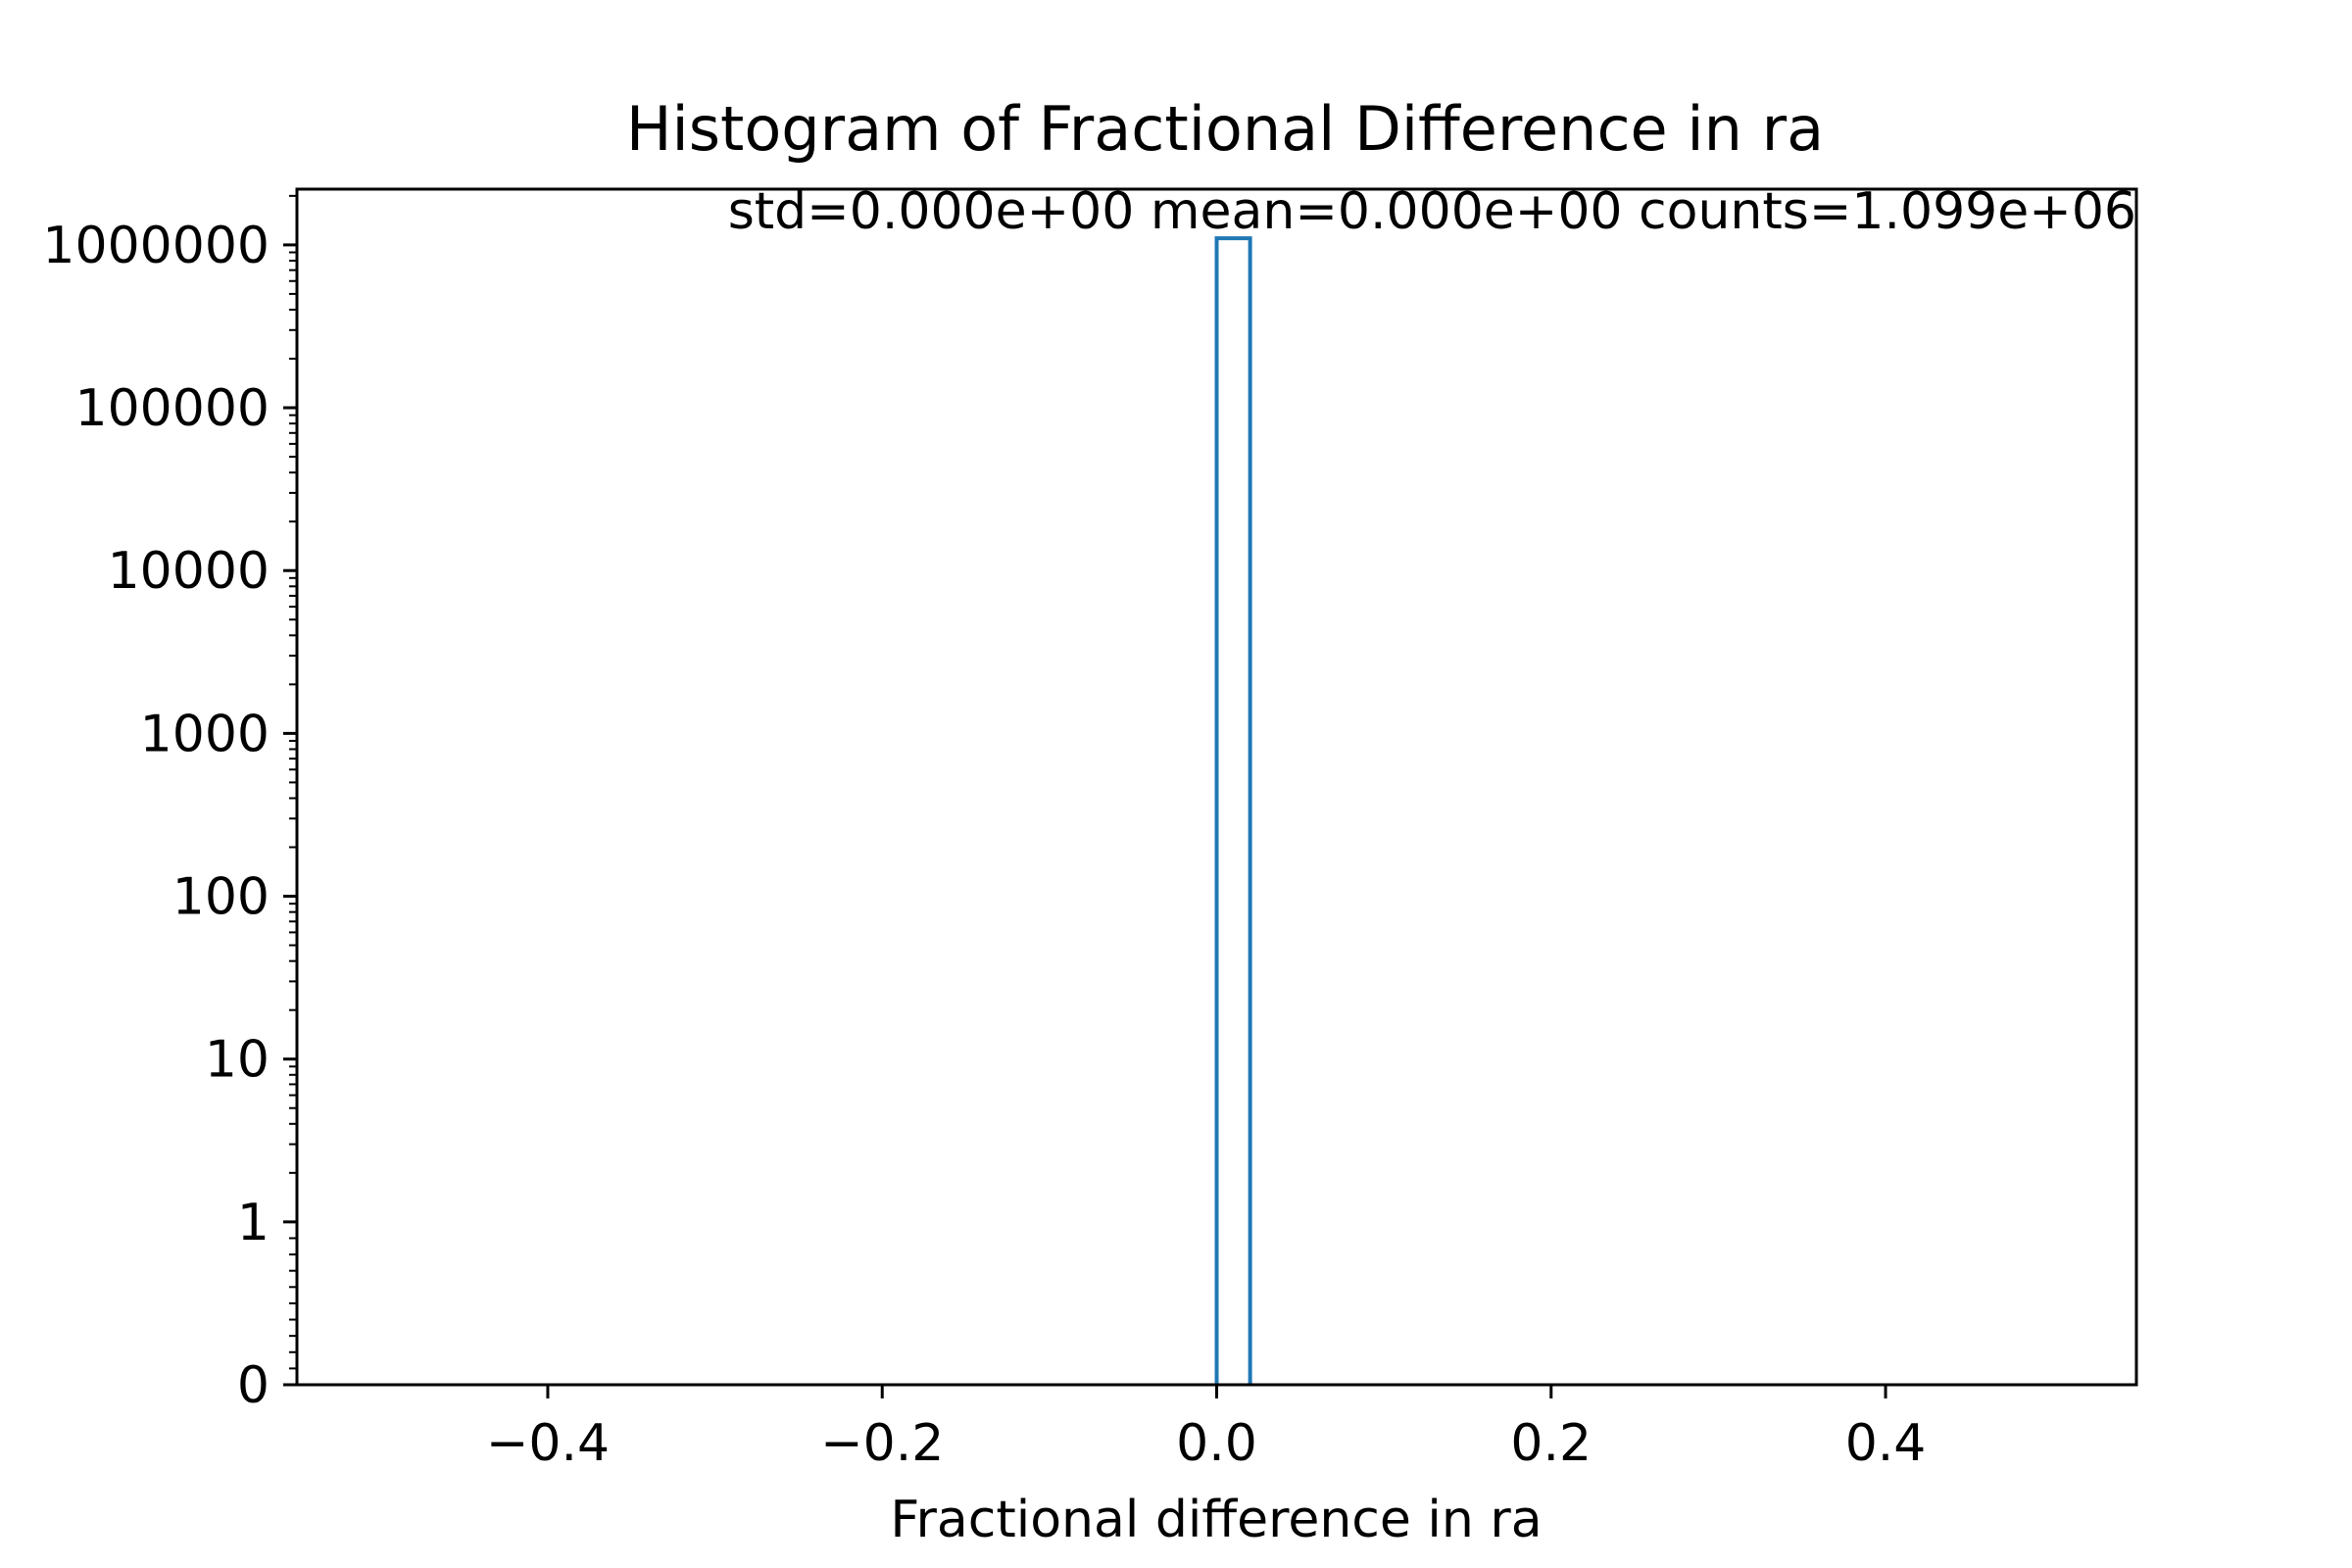 The width and height of the screenshot is (2352, 1568). What do you see at coordinates (253, 1223) in the screenshot?
I see `y-tick-label: 1` at bounding box center [253, 1223].